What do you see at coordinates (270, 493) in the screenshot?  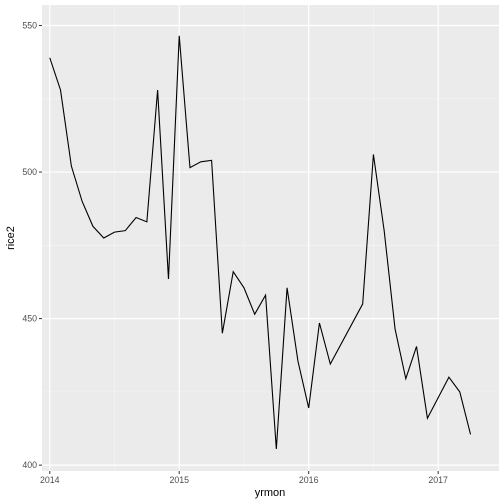 I see `x-axis-title: yrmon` at bounding box center [270, 493].